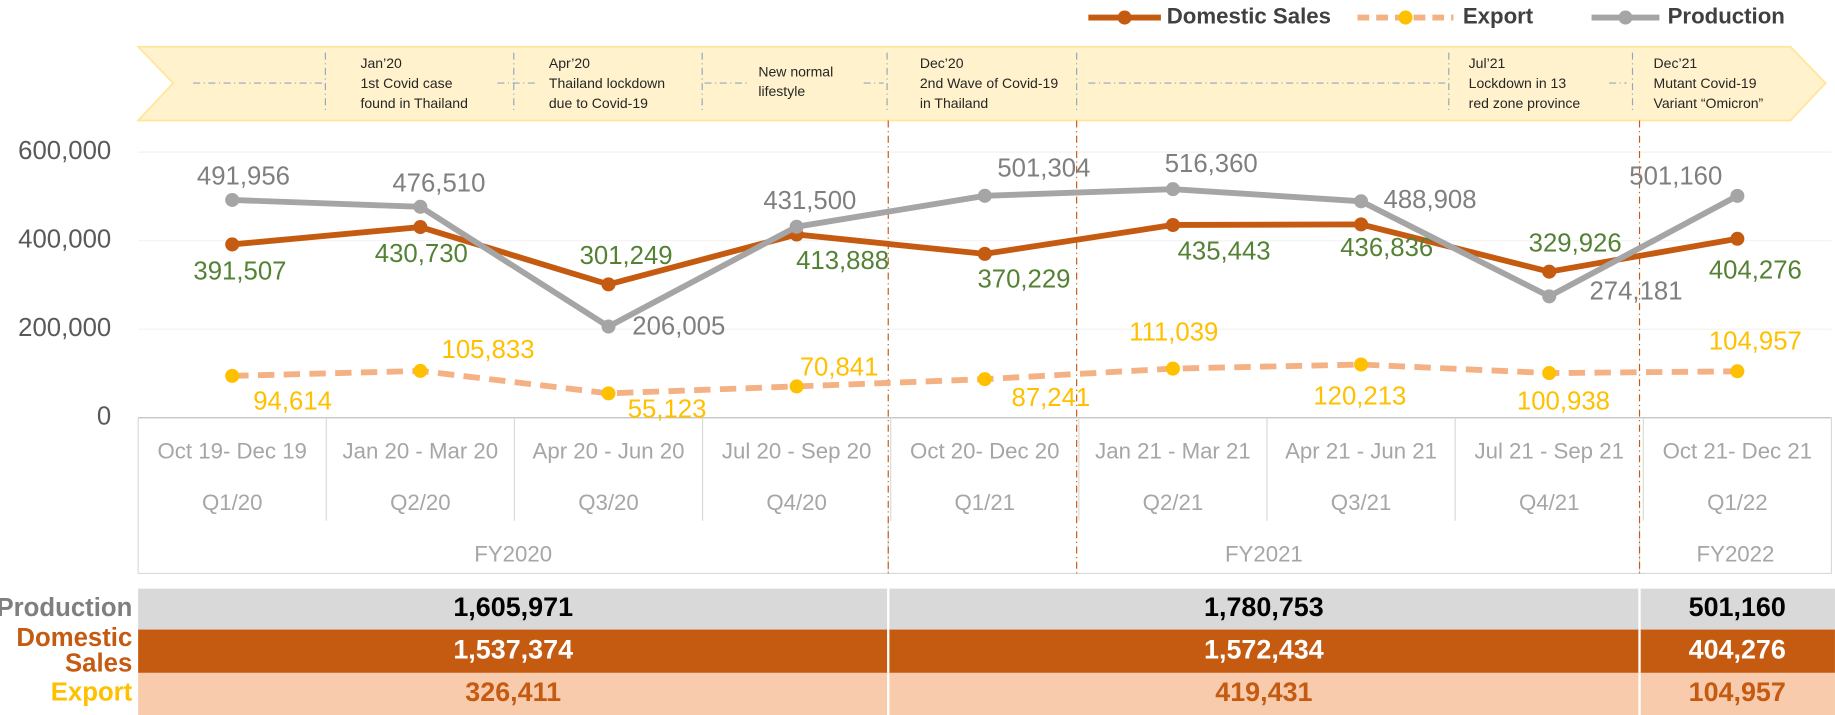 The width and height of the screenshot is (1835, 715). What do you see at coordinates (842, 261) in the screenshot?
I see `data-label: 413,888` at bounding box center [842, 261].